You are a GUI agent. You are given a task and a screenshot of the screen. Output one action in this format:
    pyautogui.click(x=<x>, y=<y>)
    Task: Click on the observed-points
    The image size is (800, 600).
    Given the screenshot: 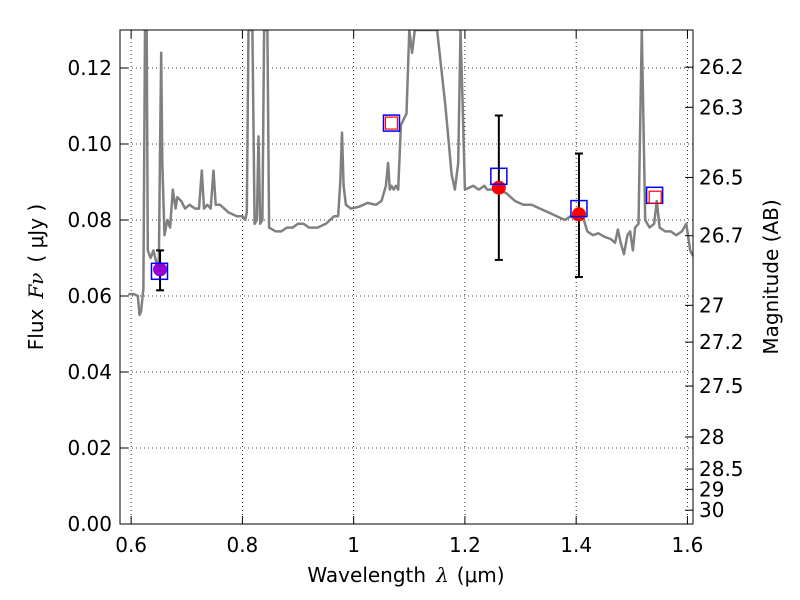 What is the action you would take?
    pyautogui.click(x=369, y=228)
    